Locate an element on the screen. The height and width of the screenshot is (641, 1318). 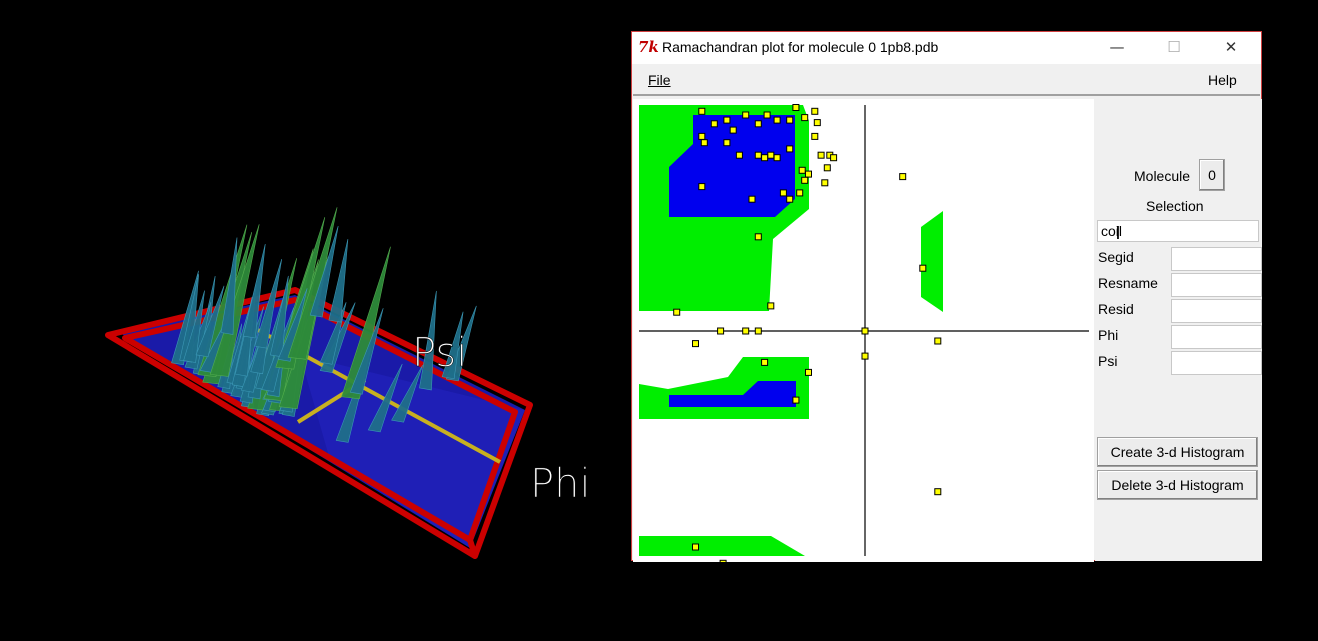
allowed-region-left-alpha is located at coordinates (932, 261).